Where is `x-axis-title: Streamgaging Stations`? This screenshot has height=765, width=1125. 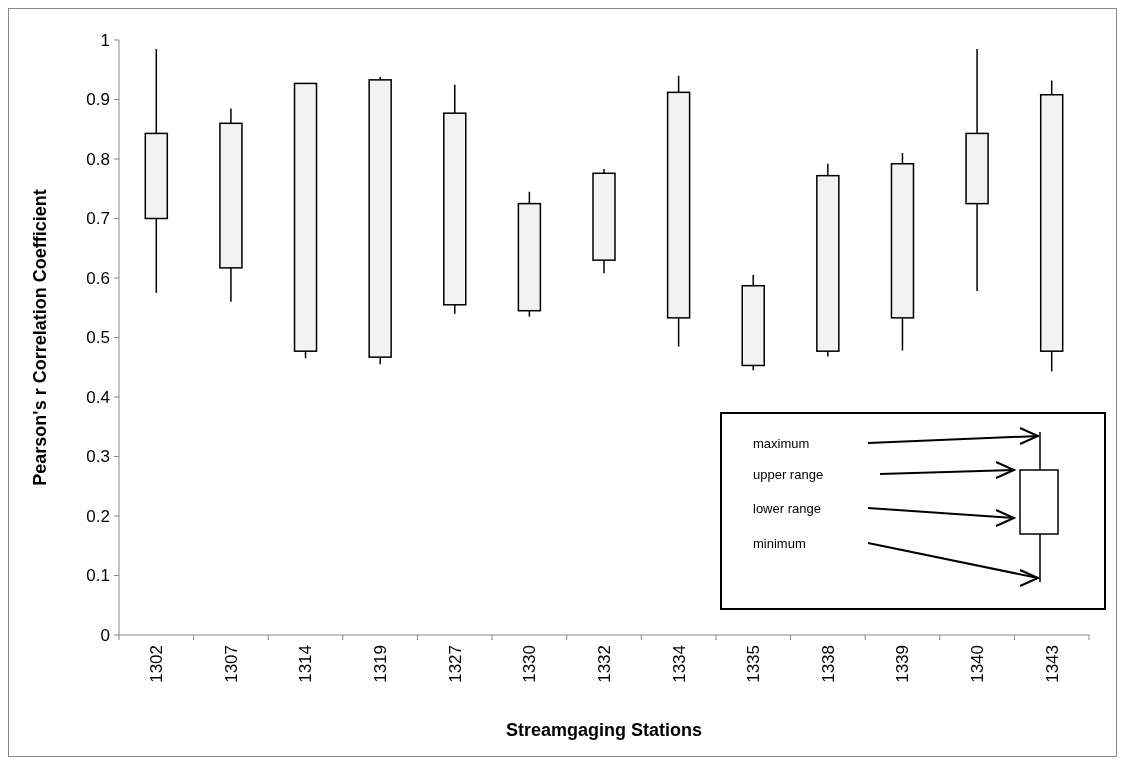
x-axis-title: Streamgaging Stations is located at coordinates (604, 730).